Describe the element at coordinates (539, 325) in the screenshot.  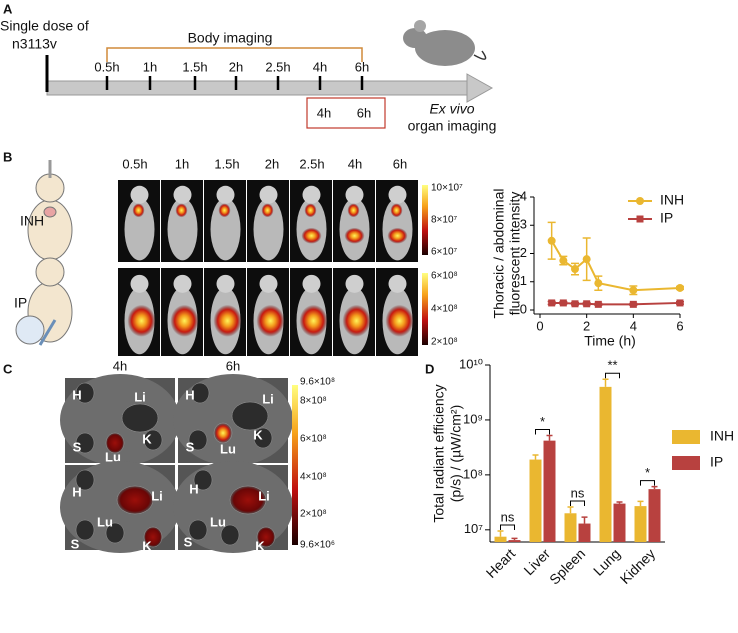
I see `x-tick-label: 0` at that location.